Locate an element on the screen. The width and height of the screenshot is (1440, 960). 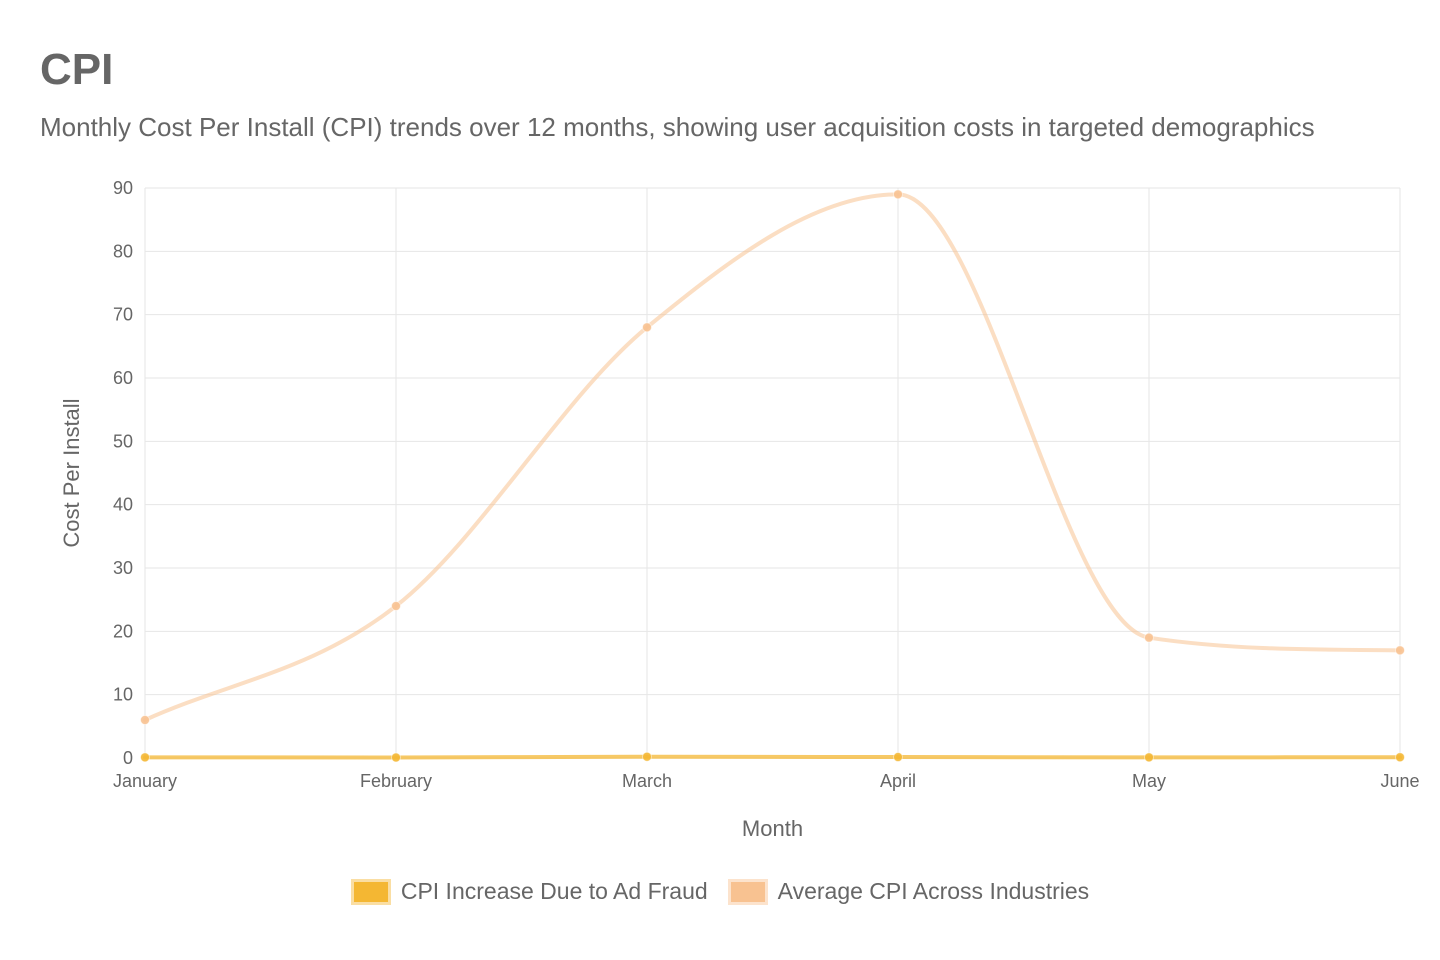
series-line is located at coordinates (772, 757).